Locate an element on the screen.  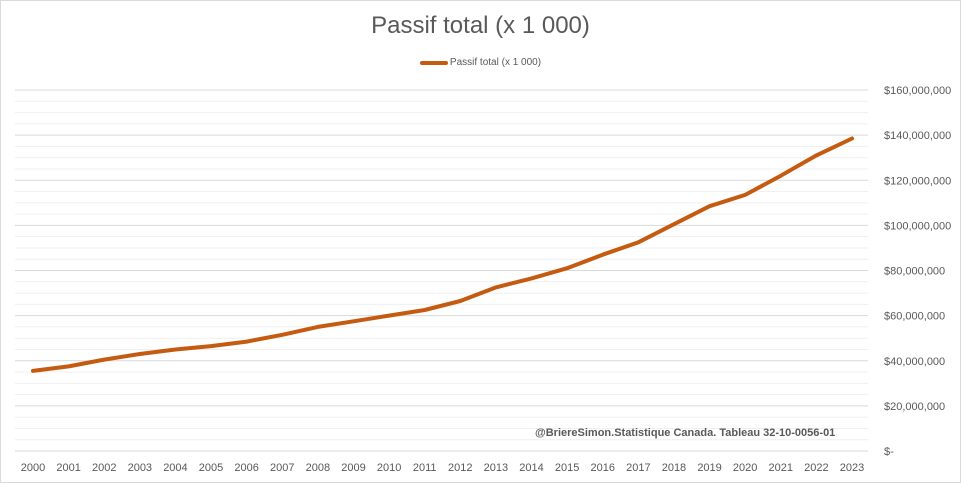
x-tick-label: 2000 is located at coordinates (33, 468).